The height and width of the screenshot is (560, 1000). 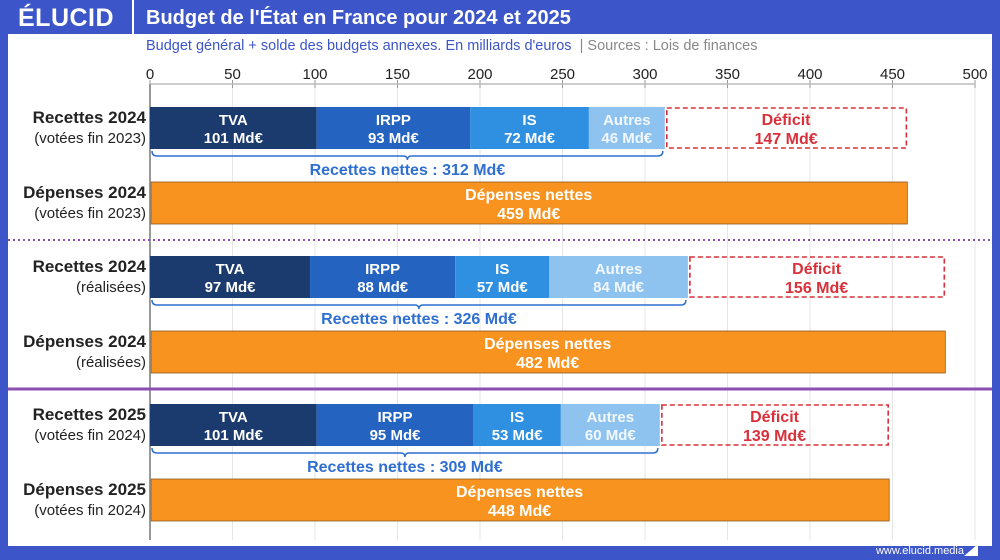 What do you see at coordinates (503, 287) in the screenshot?
I see `segment-value-label: 57 Md€` at bounding box center [503, 287].